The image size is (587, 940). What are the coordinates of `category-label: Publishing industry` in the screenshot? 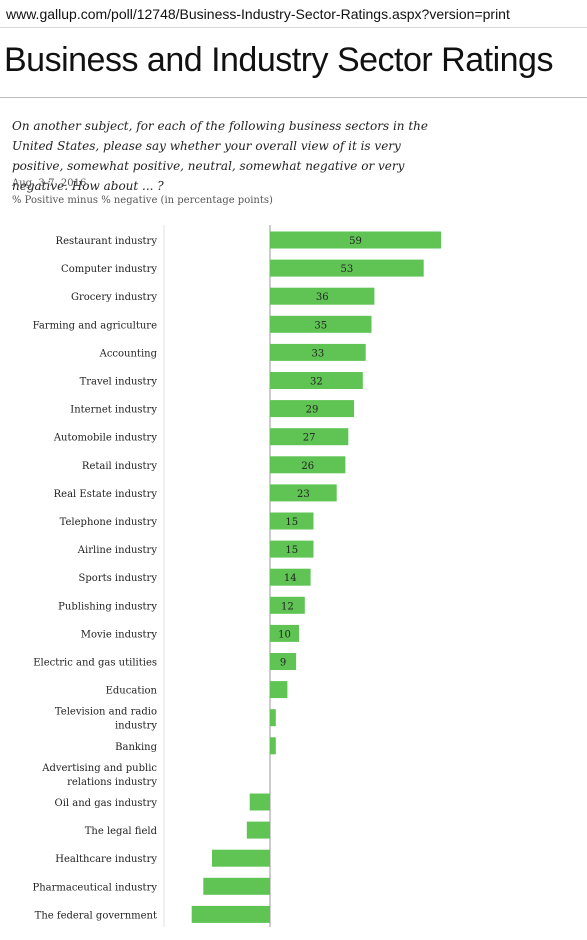 It's located at (107, 606).